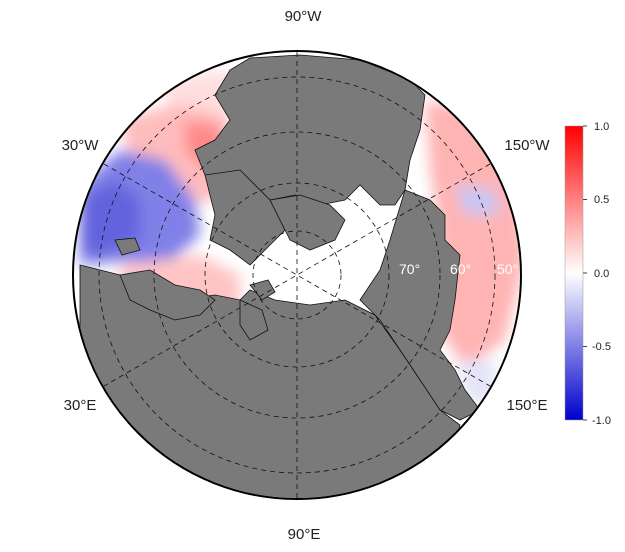 The height and width of the screenshot is (552, 625). I want to click on land-novaya-zemlya, so click(254, 320).